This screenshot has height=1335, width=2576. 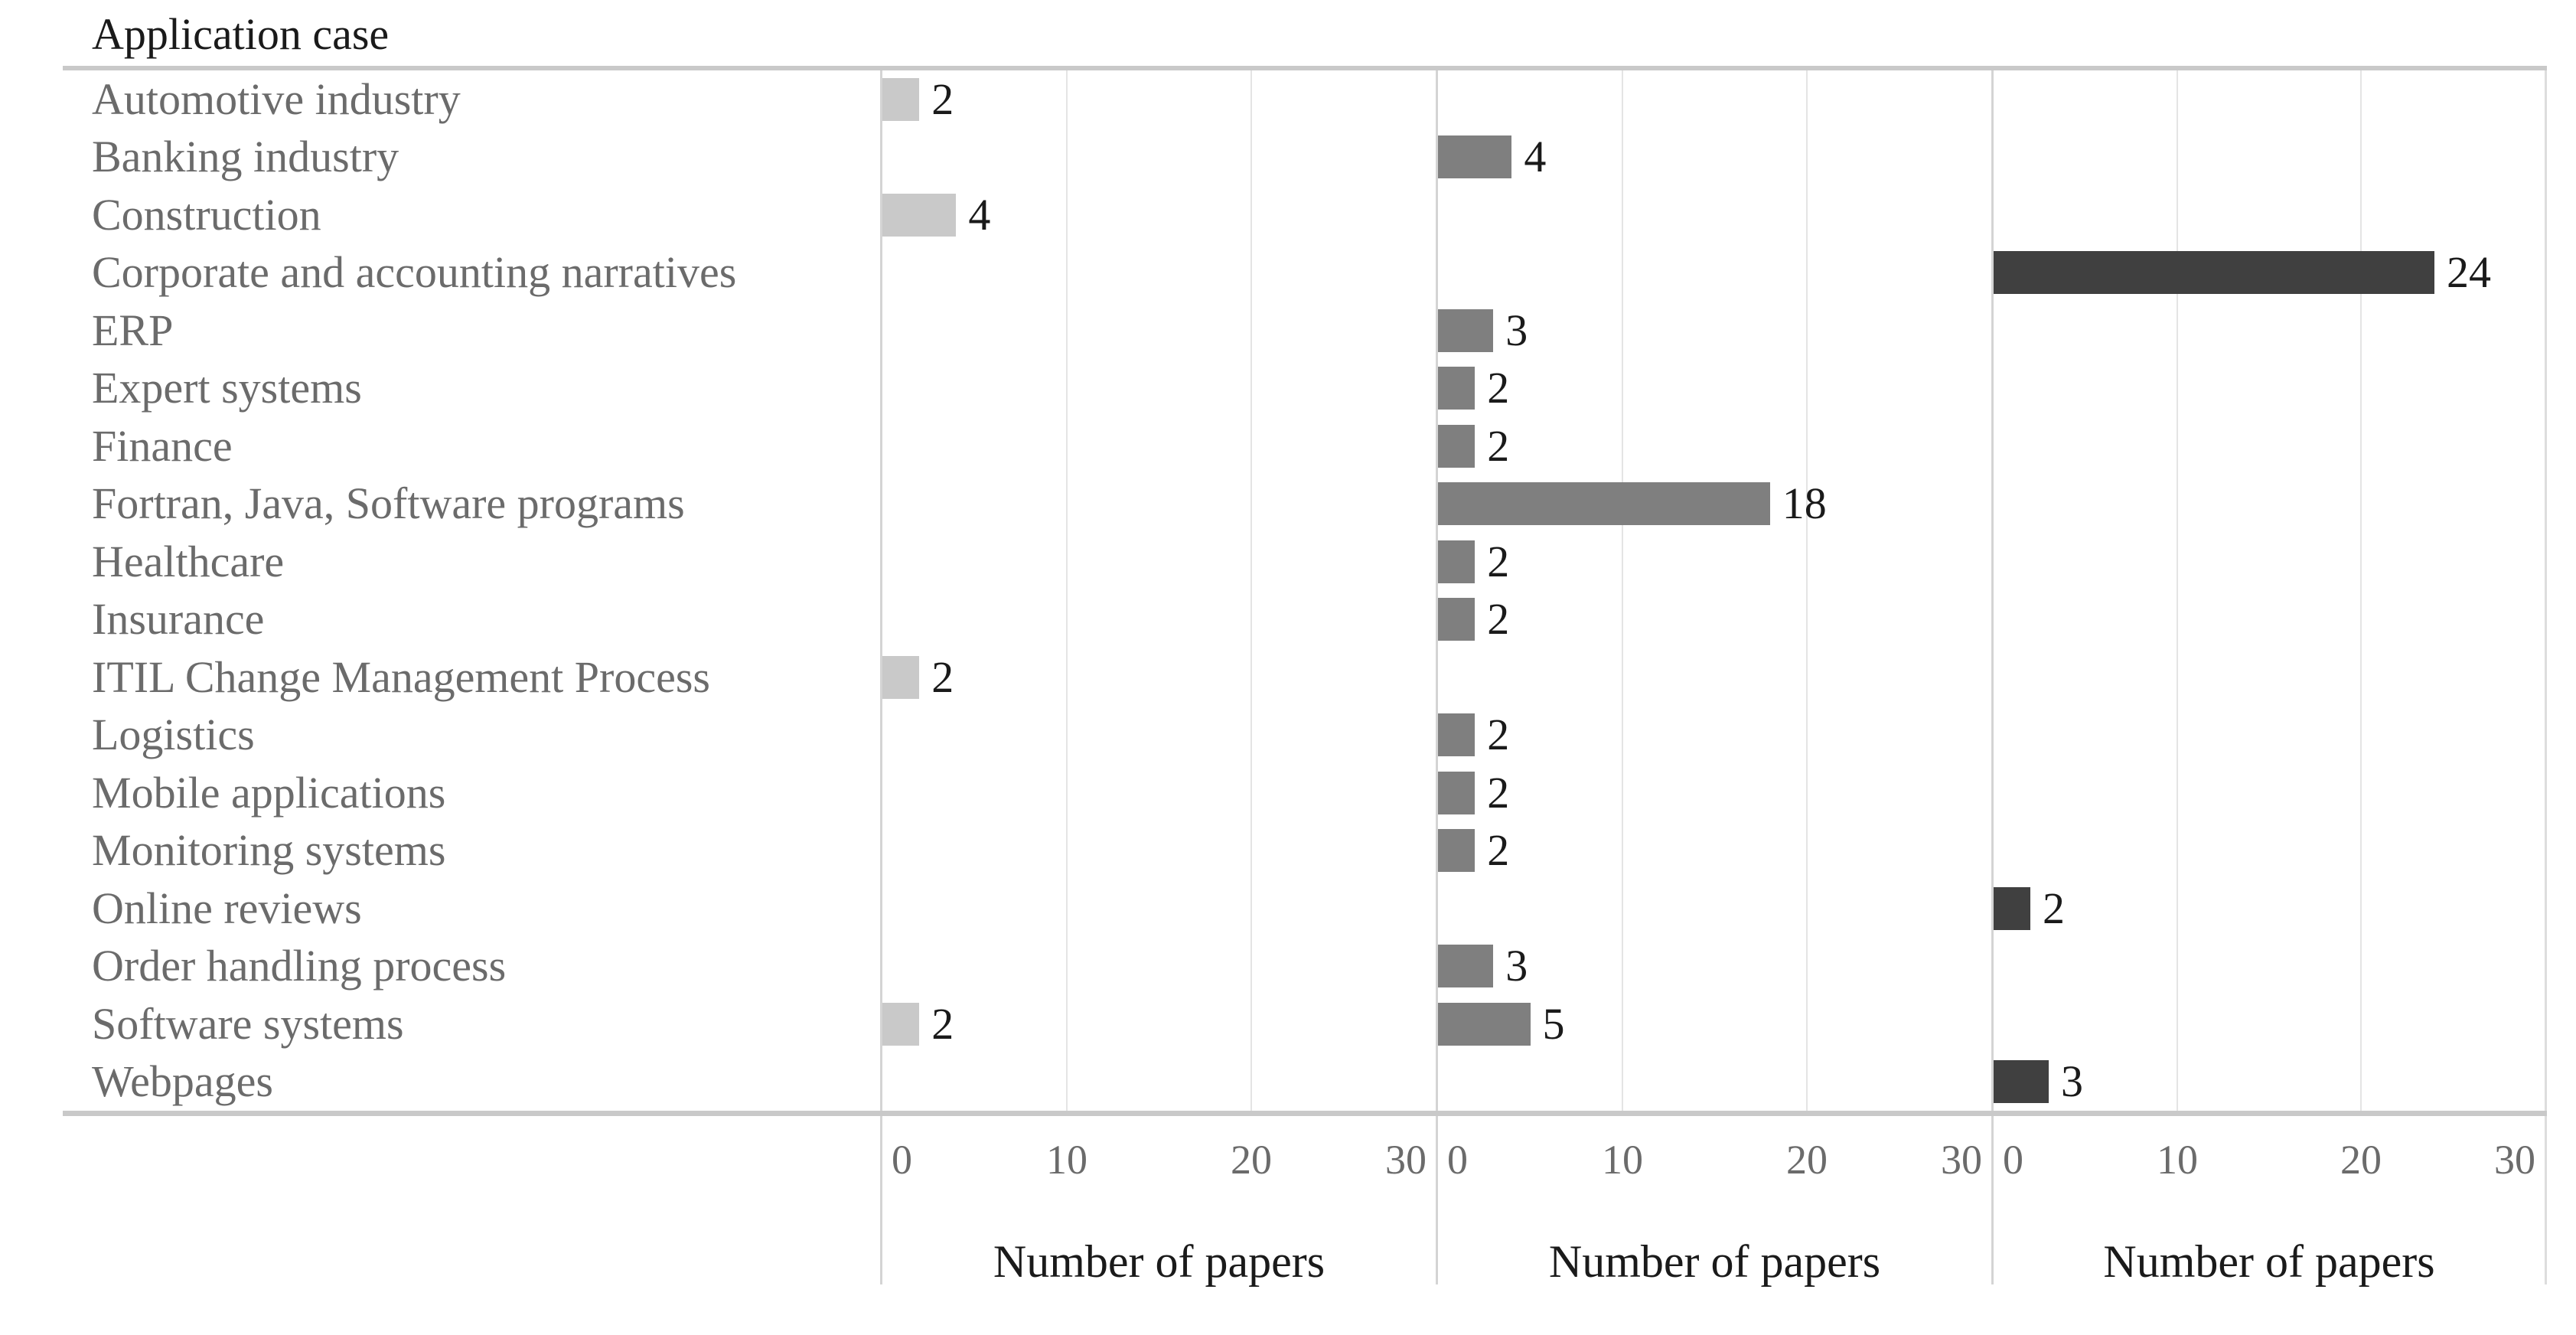 I want to click on table-row: Logistics 2, so click(x=1305, y=735).